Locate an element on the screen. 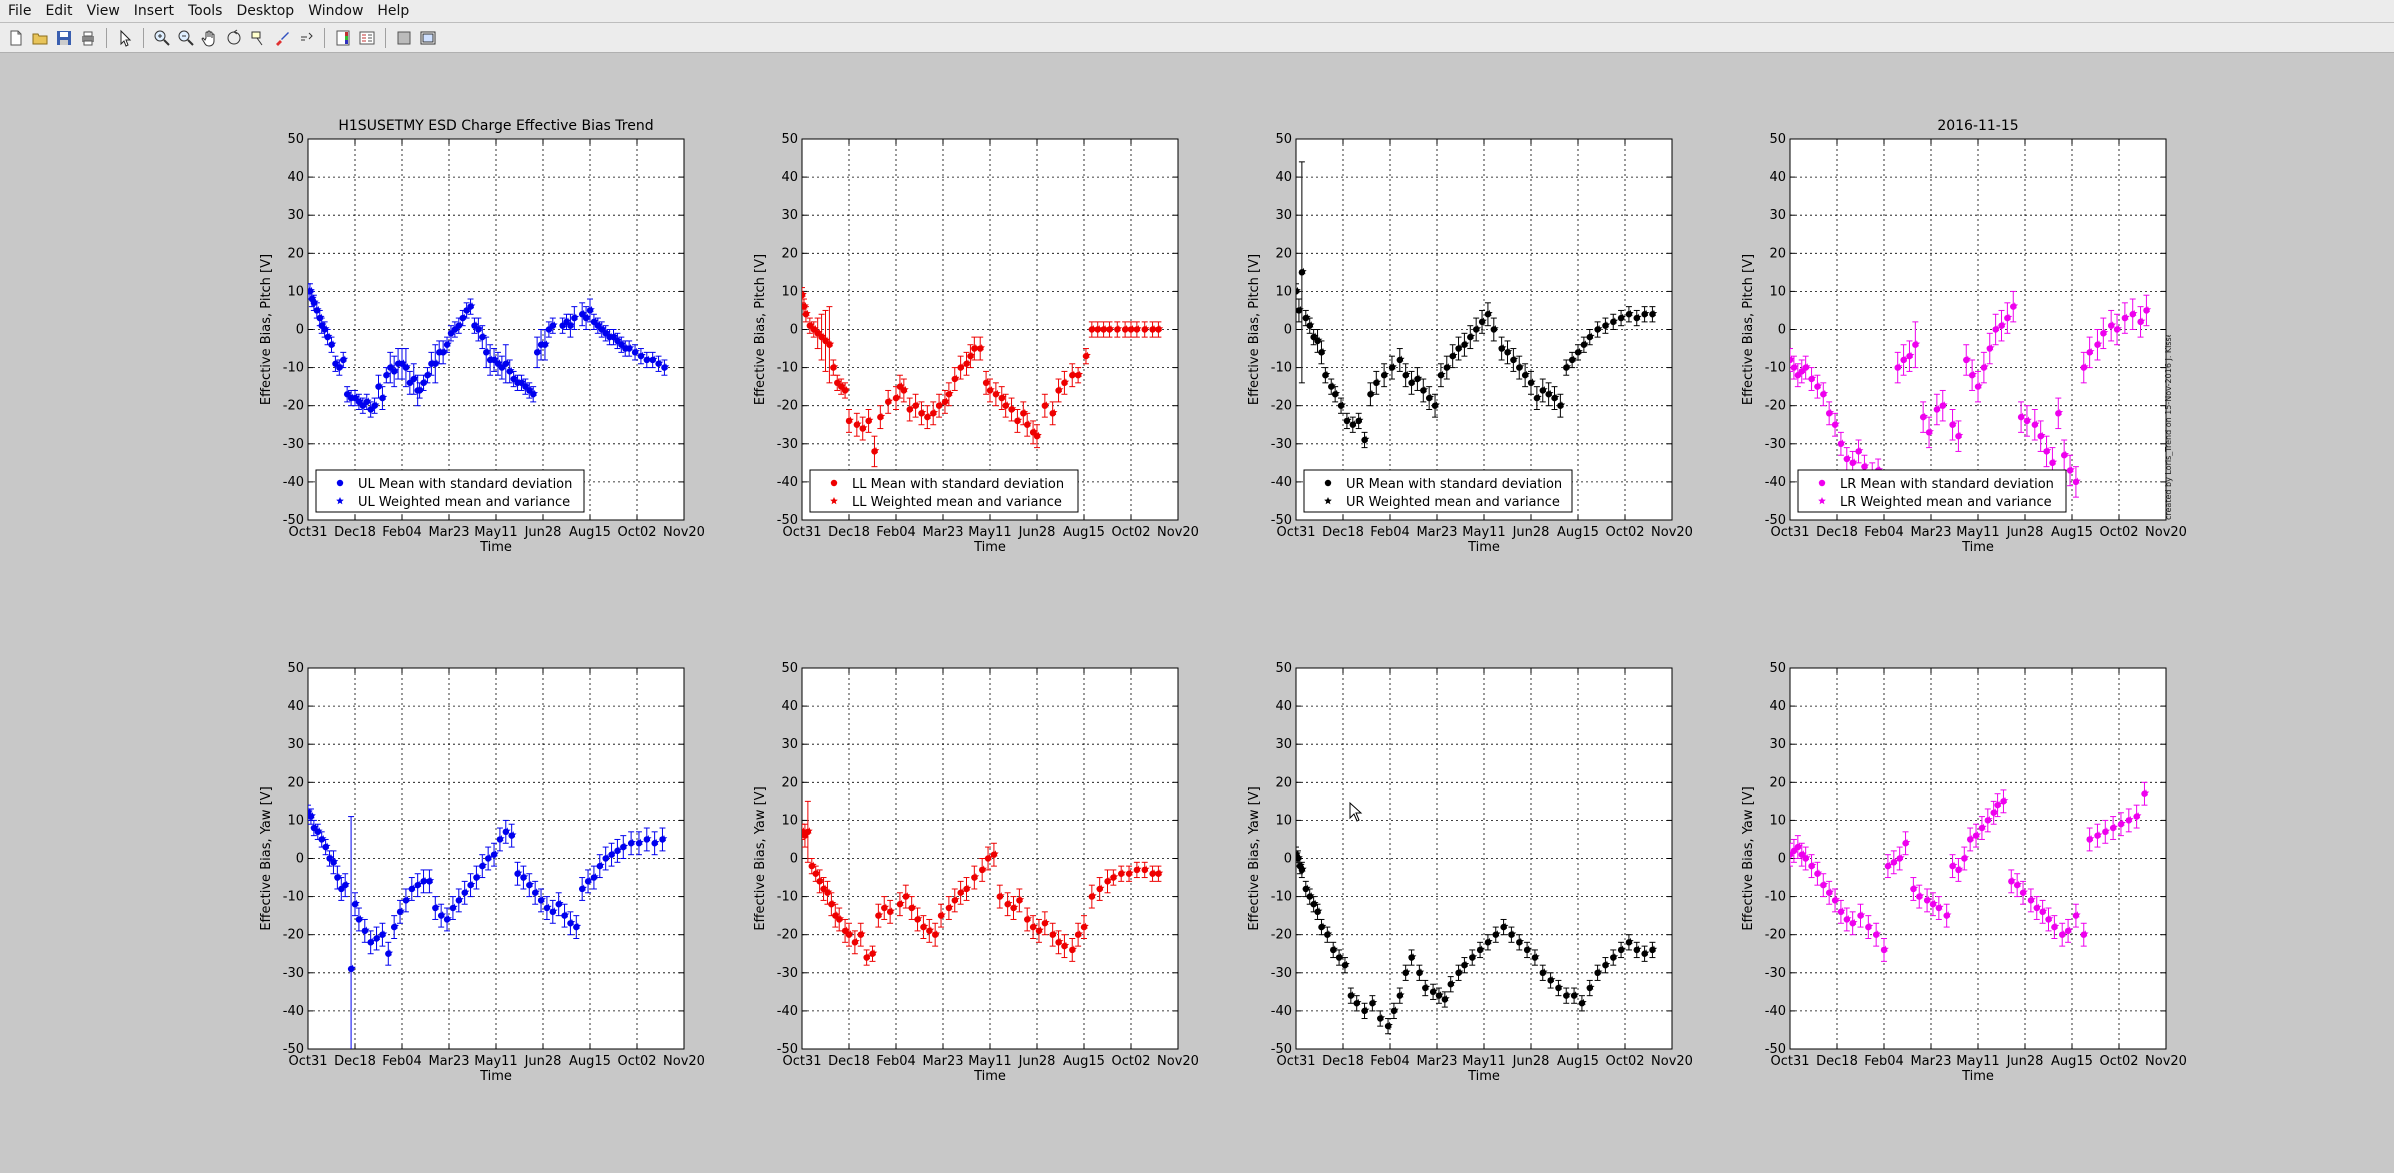 The image size is (2394, 1173). x-tick-label: Mar23 is located at coordinates (942, 1061).